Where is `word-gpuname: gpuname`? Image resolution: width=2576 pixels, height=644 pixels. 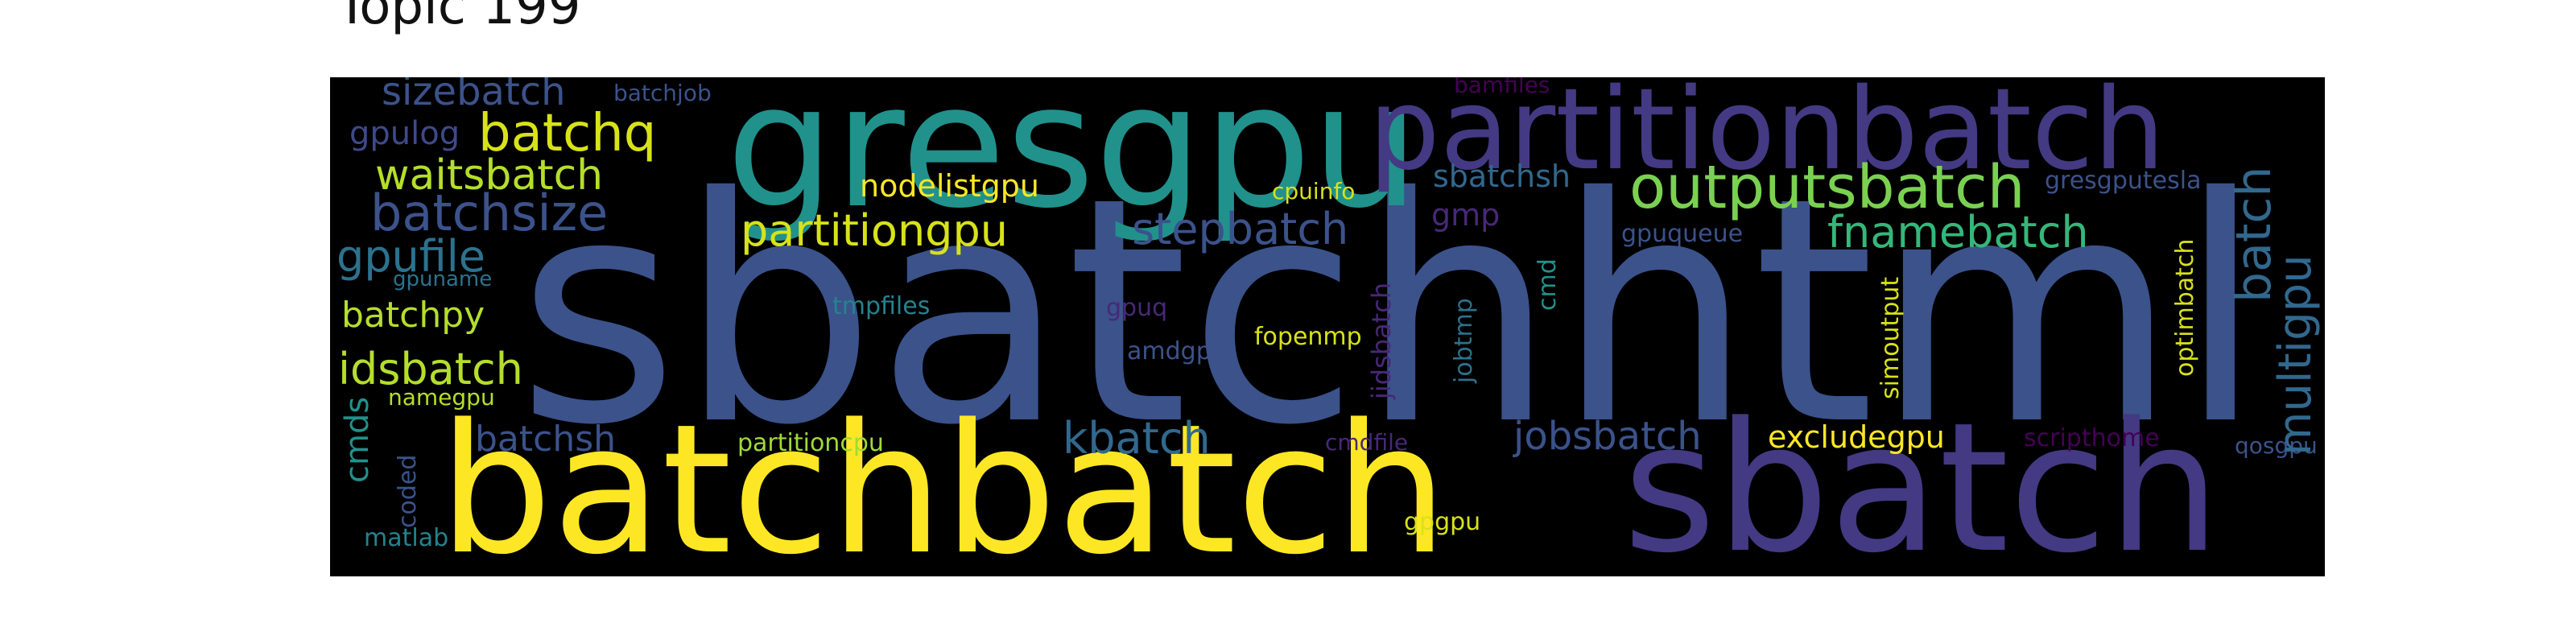
word-gpuname: gpuname is located at coordinates (443, 279).